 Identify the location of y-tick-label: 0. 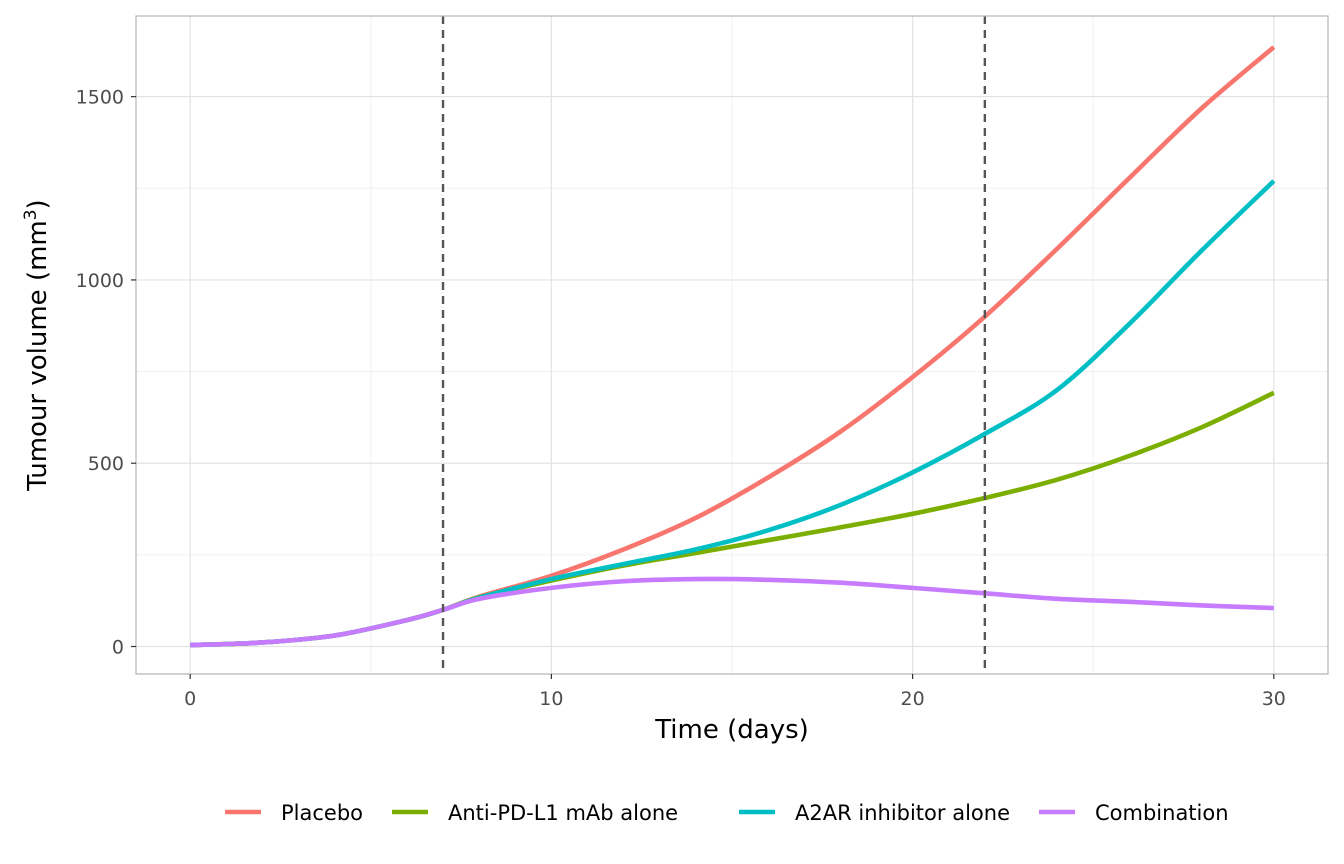
(118, 648).